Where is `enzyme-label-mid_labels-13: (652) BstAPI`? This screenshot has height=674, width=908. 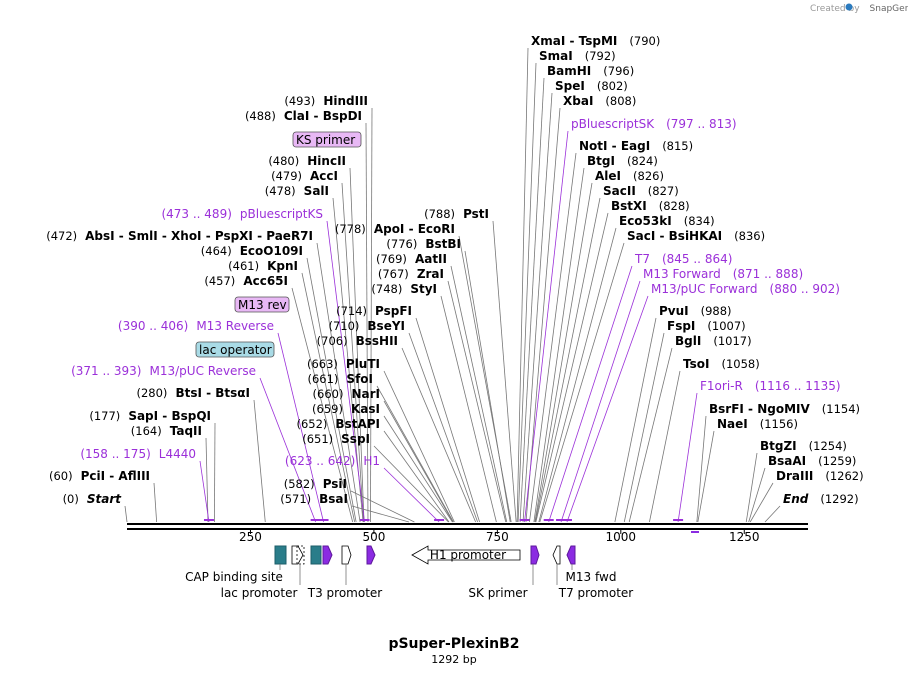
enzyme-label-mid_labels-13: (652) BstAPI is located at coordinates (338, 424).